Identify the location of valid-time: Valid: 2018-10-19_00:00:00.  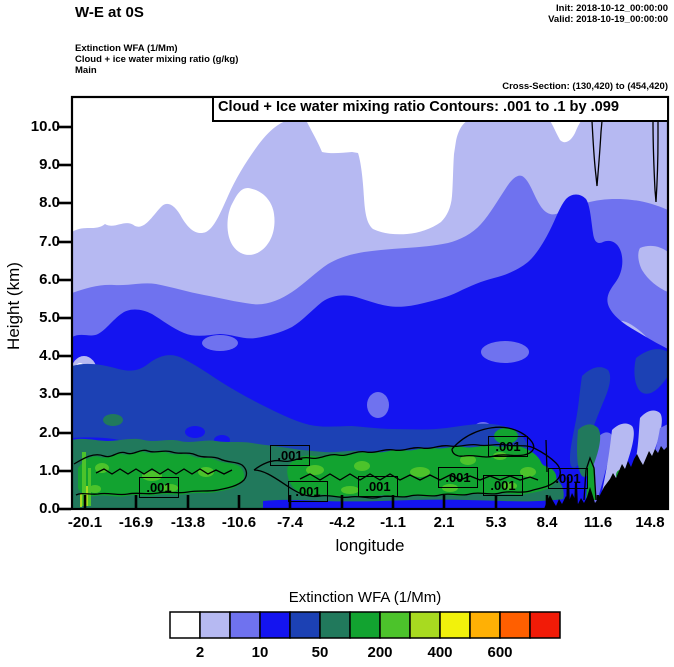
(608, 19).